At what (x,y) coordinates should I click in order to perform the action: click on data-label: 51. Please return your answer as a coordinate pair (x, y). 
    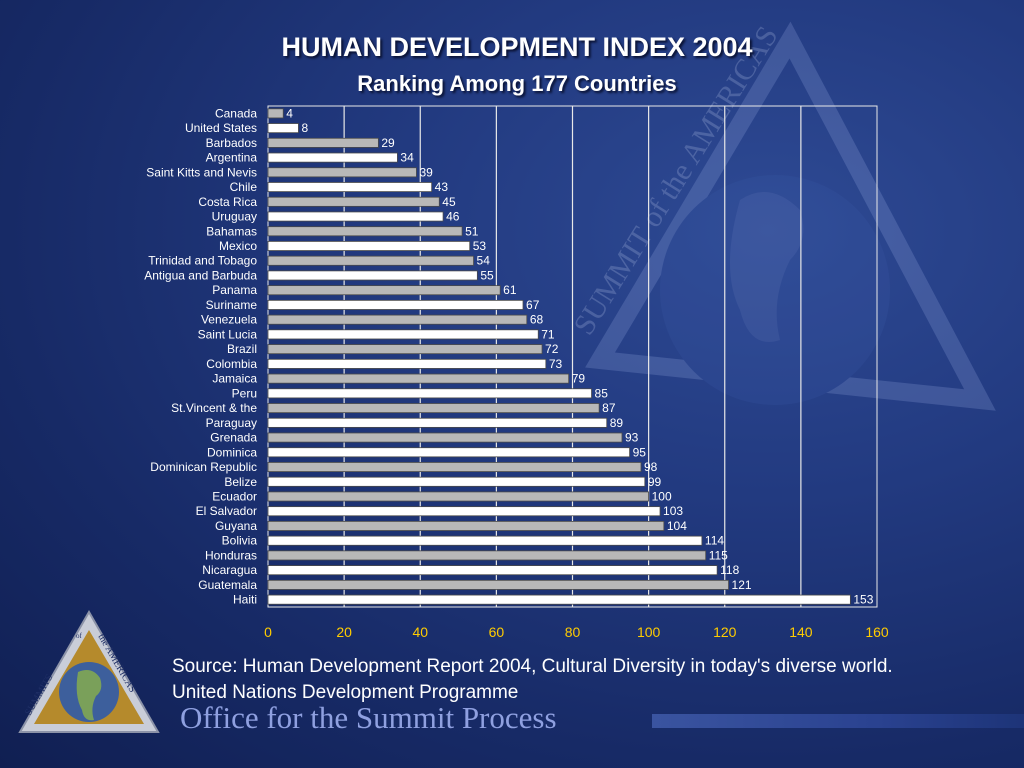
    Looking at the image, I should click on (472, 231).